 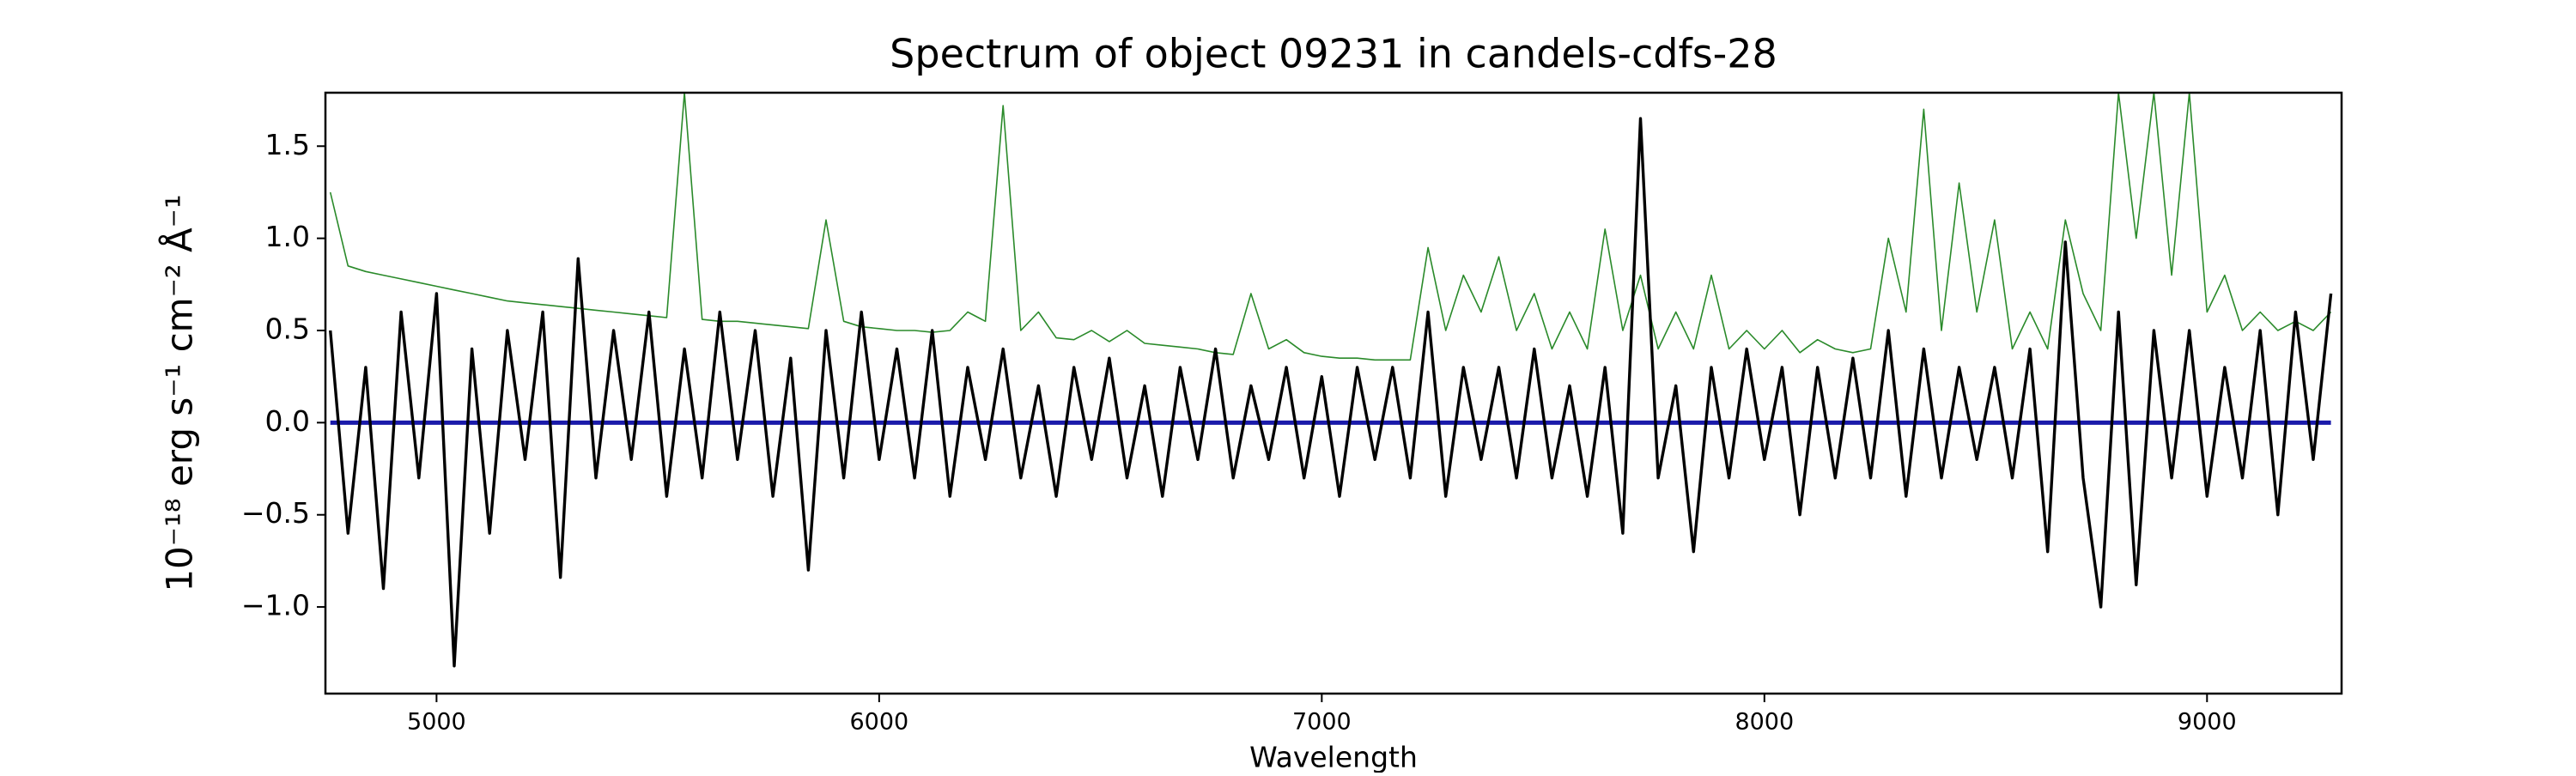 I want to click on y-tick-label: 0.0, so click(x=287, y=421).